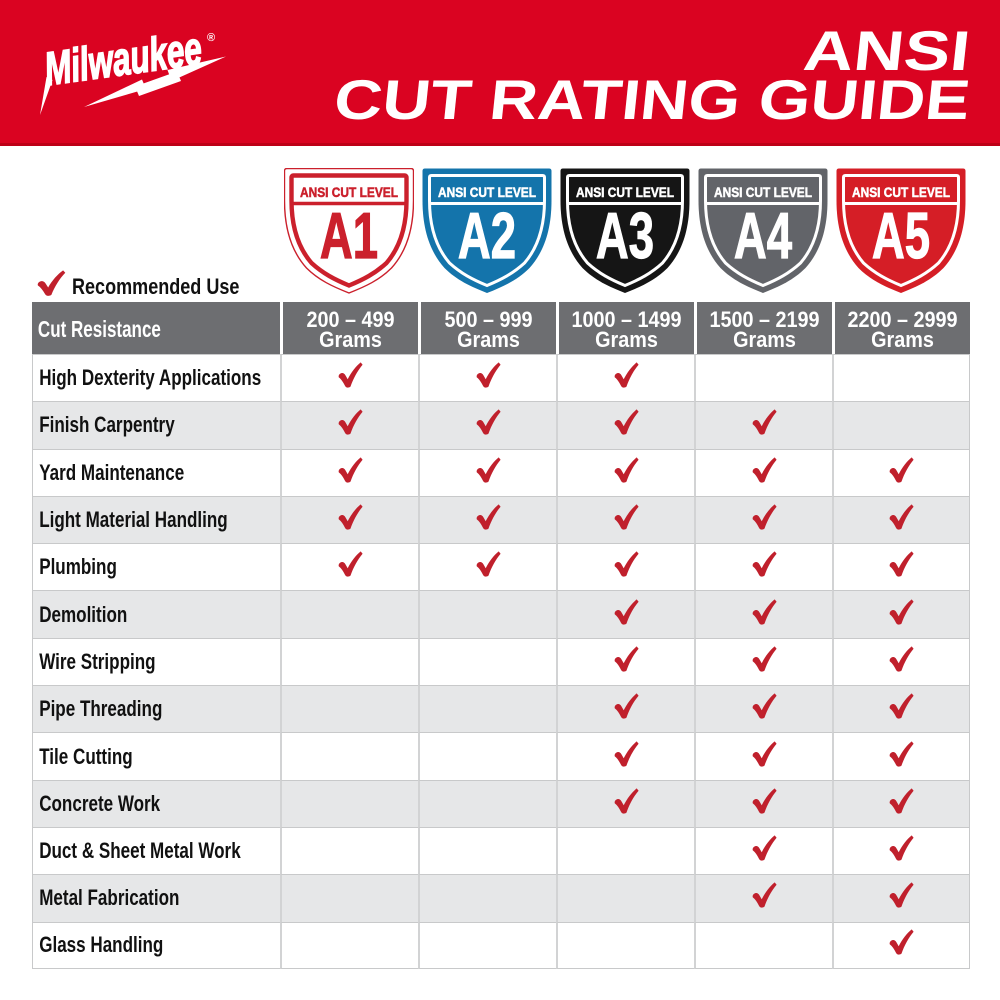  I want to click on svg-text: Milwaukee, so click(123, 58).